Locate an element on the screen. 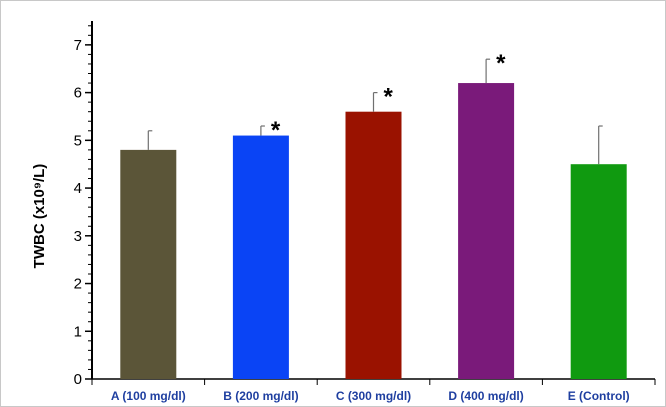 This screenshot has width=666, height=407. y-tick-label: 6 is located at coordinates (78, 93).